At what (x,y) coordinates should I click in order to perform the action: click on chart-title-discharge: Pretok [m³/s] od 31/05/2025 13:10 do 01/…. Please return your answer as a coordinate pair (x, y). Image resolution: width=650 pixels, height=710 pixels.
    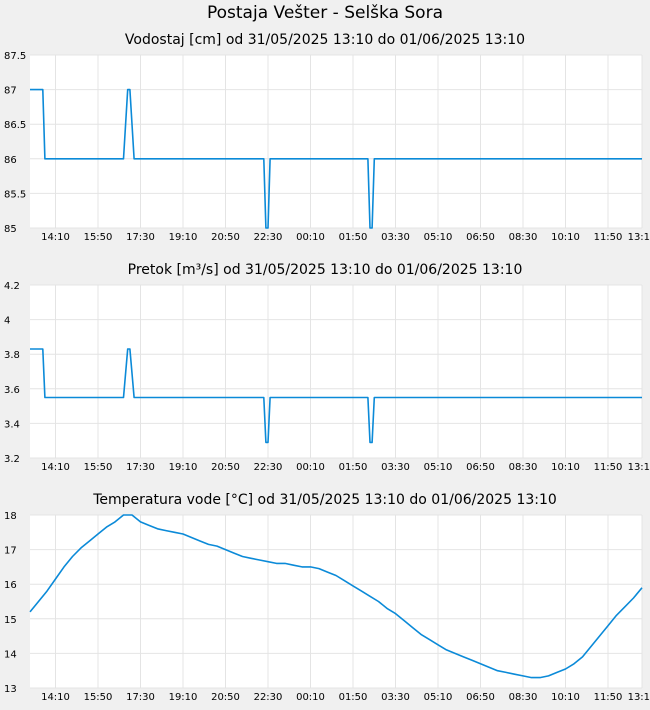
    Looking at the image, I should click on (325, 270).